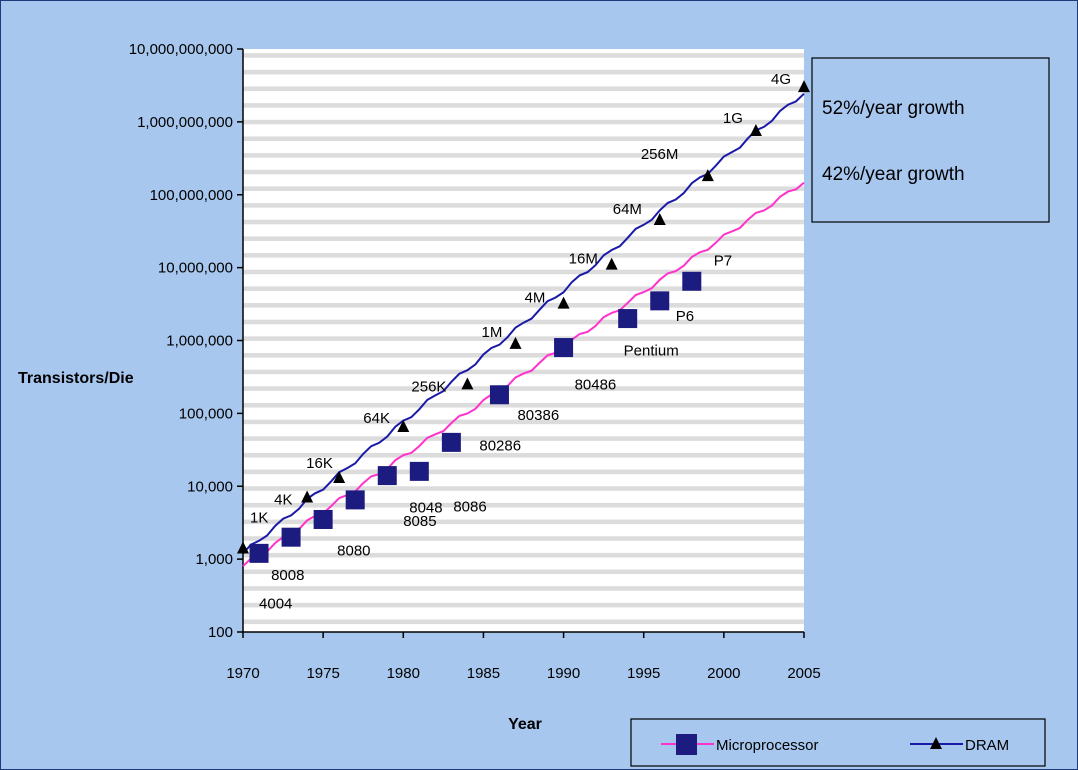 The image size is (1078, 770). Describe the element at coordinates (319, 463) in the screenshot. I see `dram-label: 16K` at that location.